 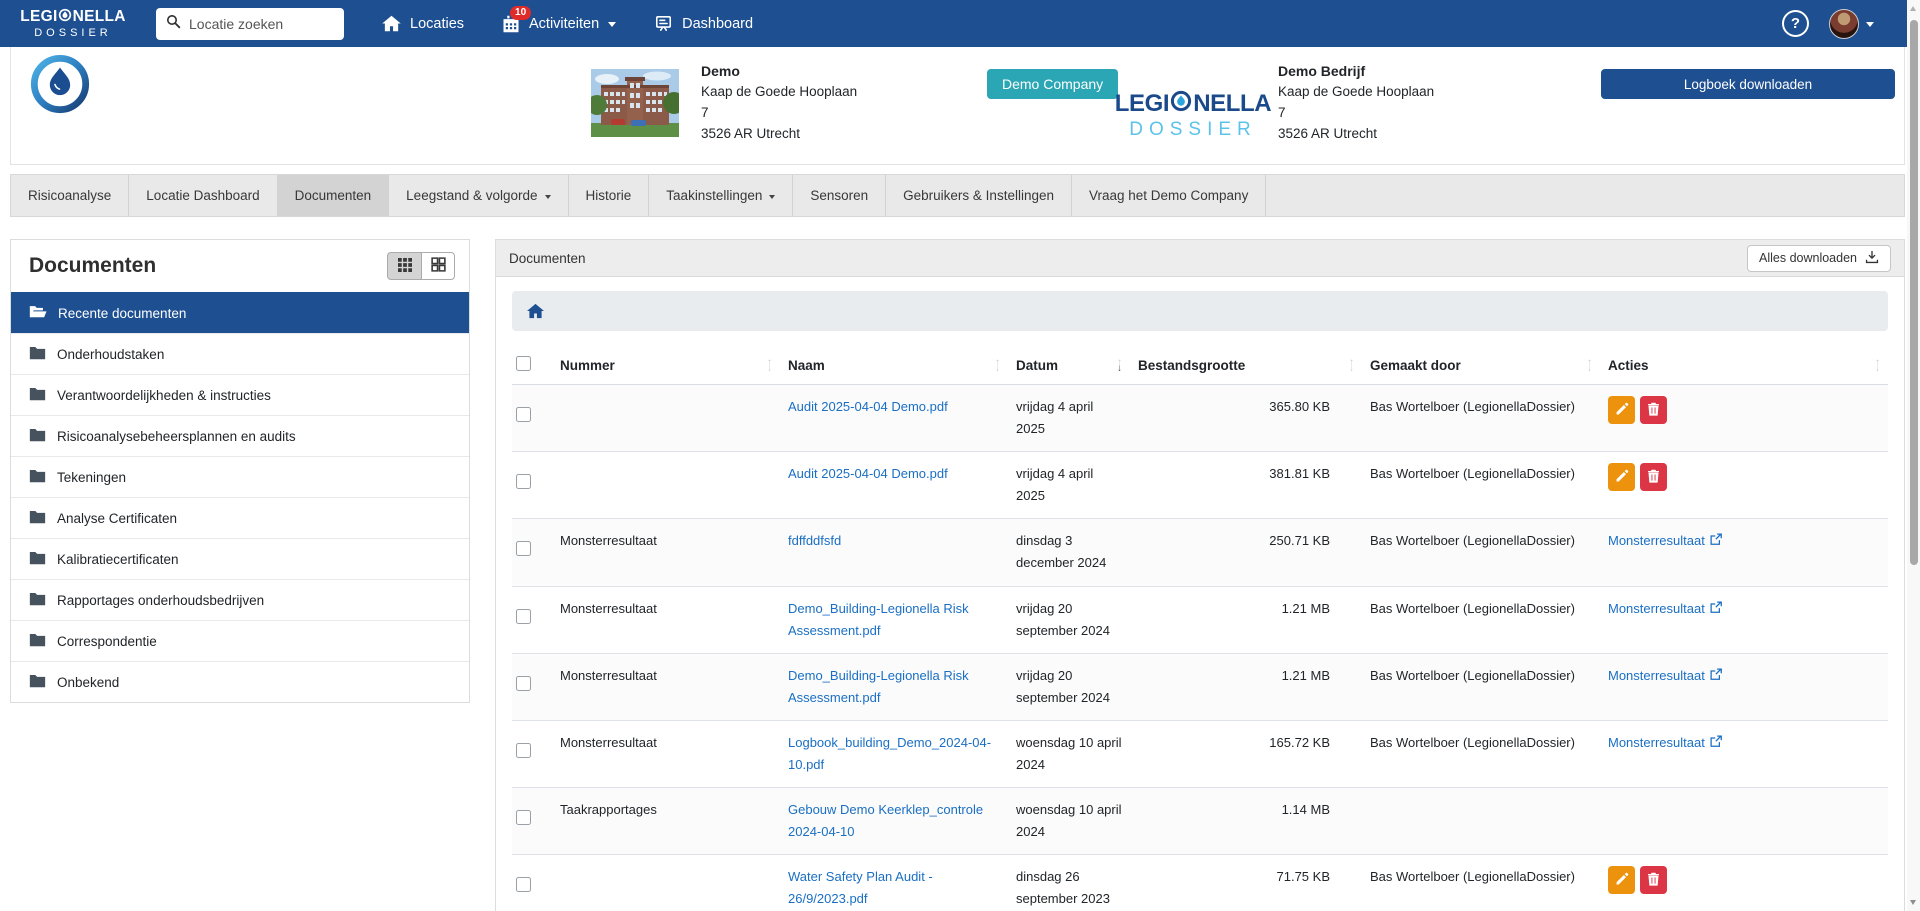 I want to click on cell-nummer, so click(x=666, y=883).